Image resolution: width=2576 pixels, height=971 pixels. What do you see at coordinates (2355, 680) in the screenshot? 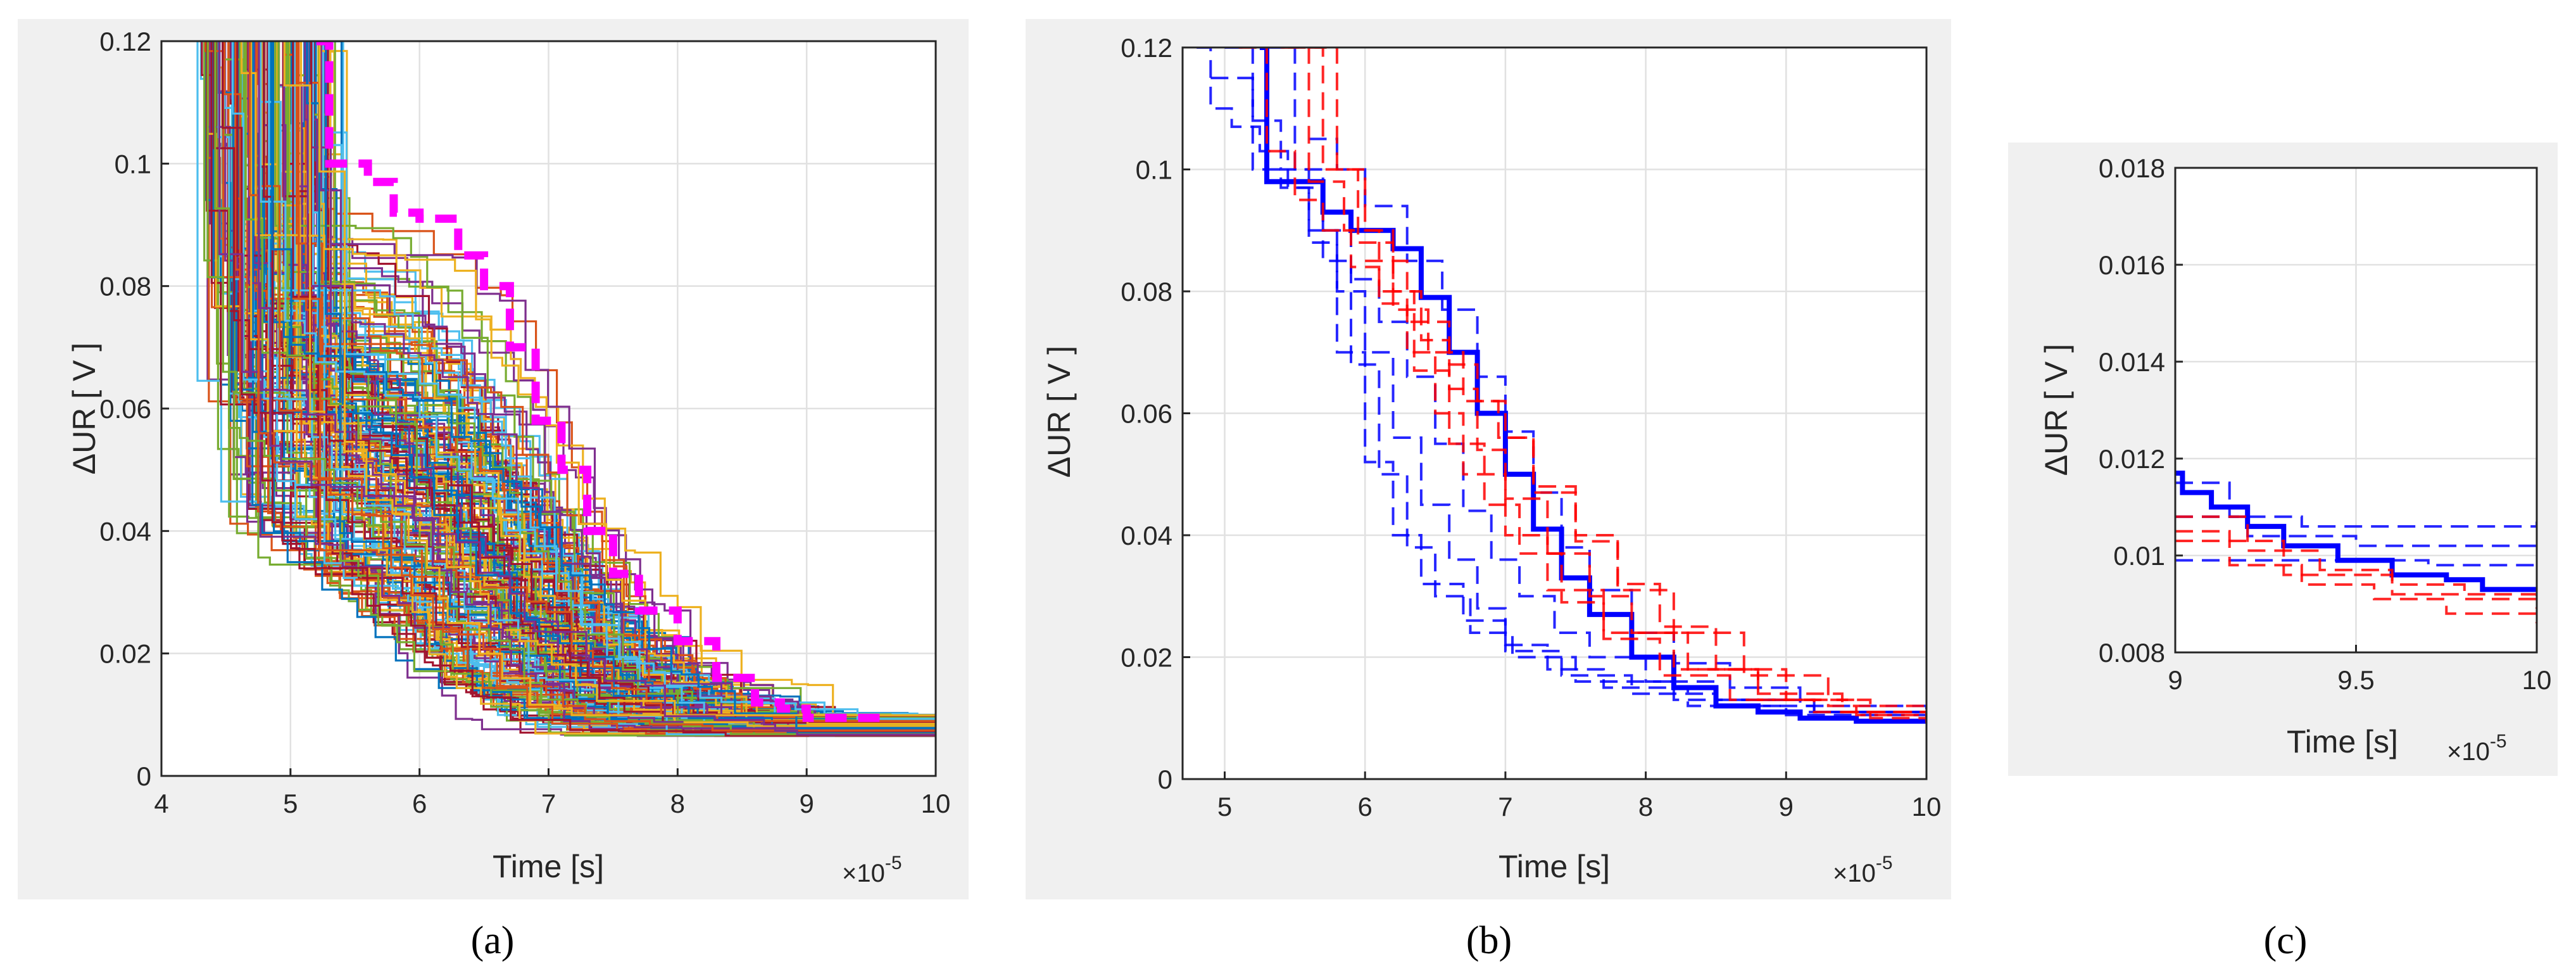
I see `x-tick-label: 9.5` at bounding box center [2355, 680].